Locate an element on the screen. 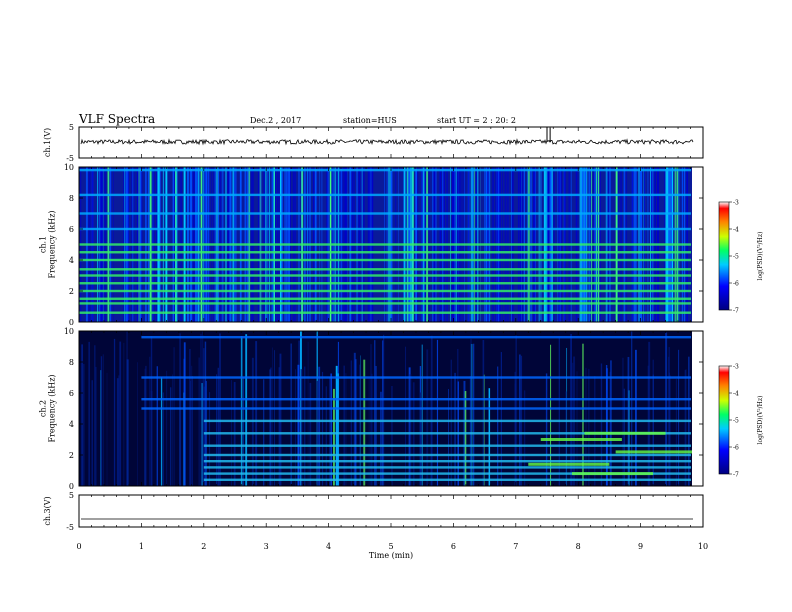 This screenshot has width=792, height=612. x-tick-label: 1 is located at coordinates (141, 546).